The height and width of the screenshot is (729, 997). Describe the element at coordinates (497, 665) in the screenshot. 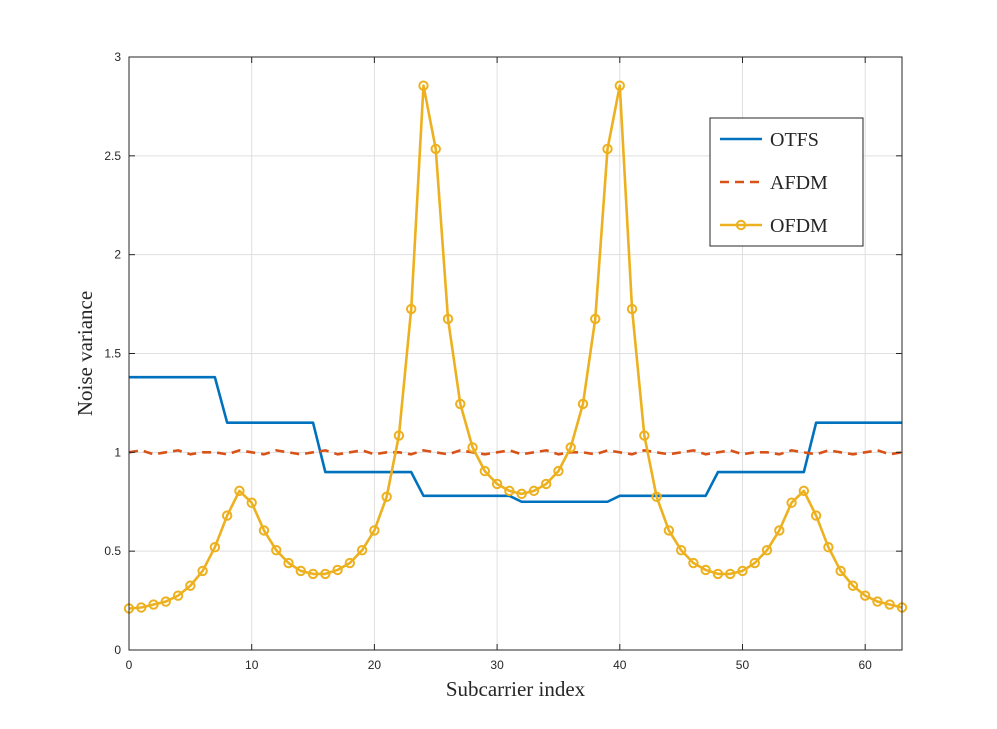

I see `x-tick-label: 30` at that location.